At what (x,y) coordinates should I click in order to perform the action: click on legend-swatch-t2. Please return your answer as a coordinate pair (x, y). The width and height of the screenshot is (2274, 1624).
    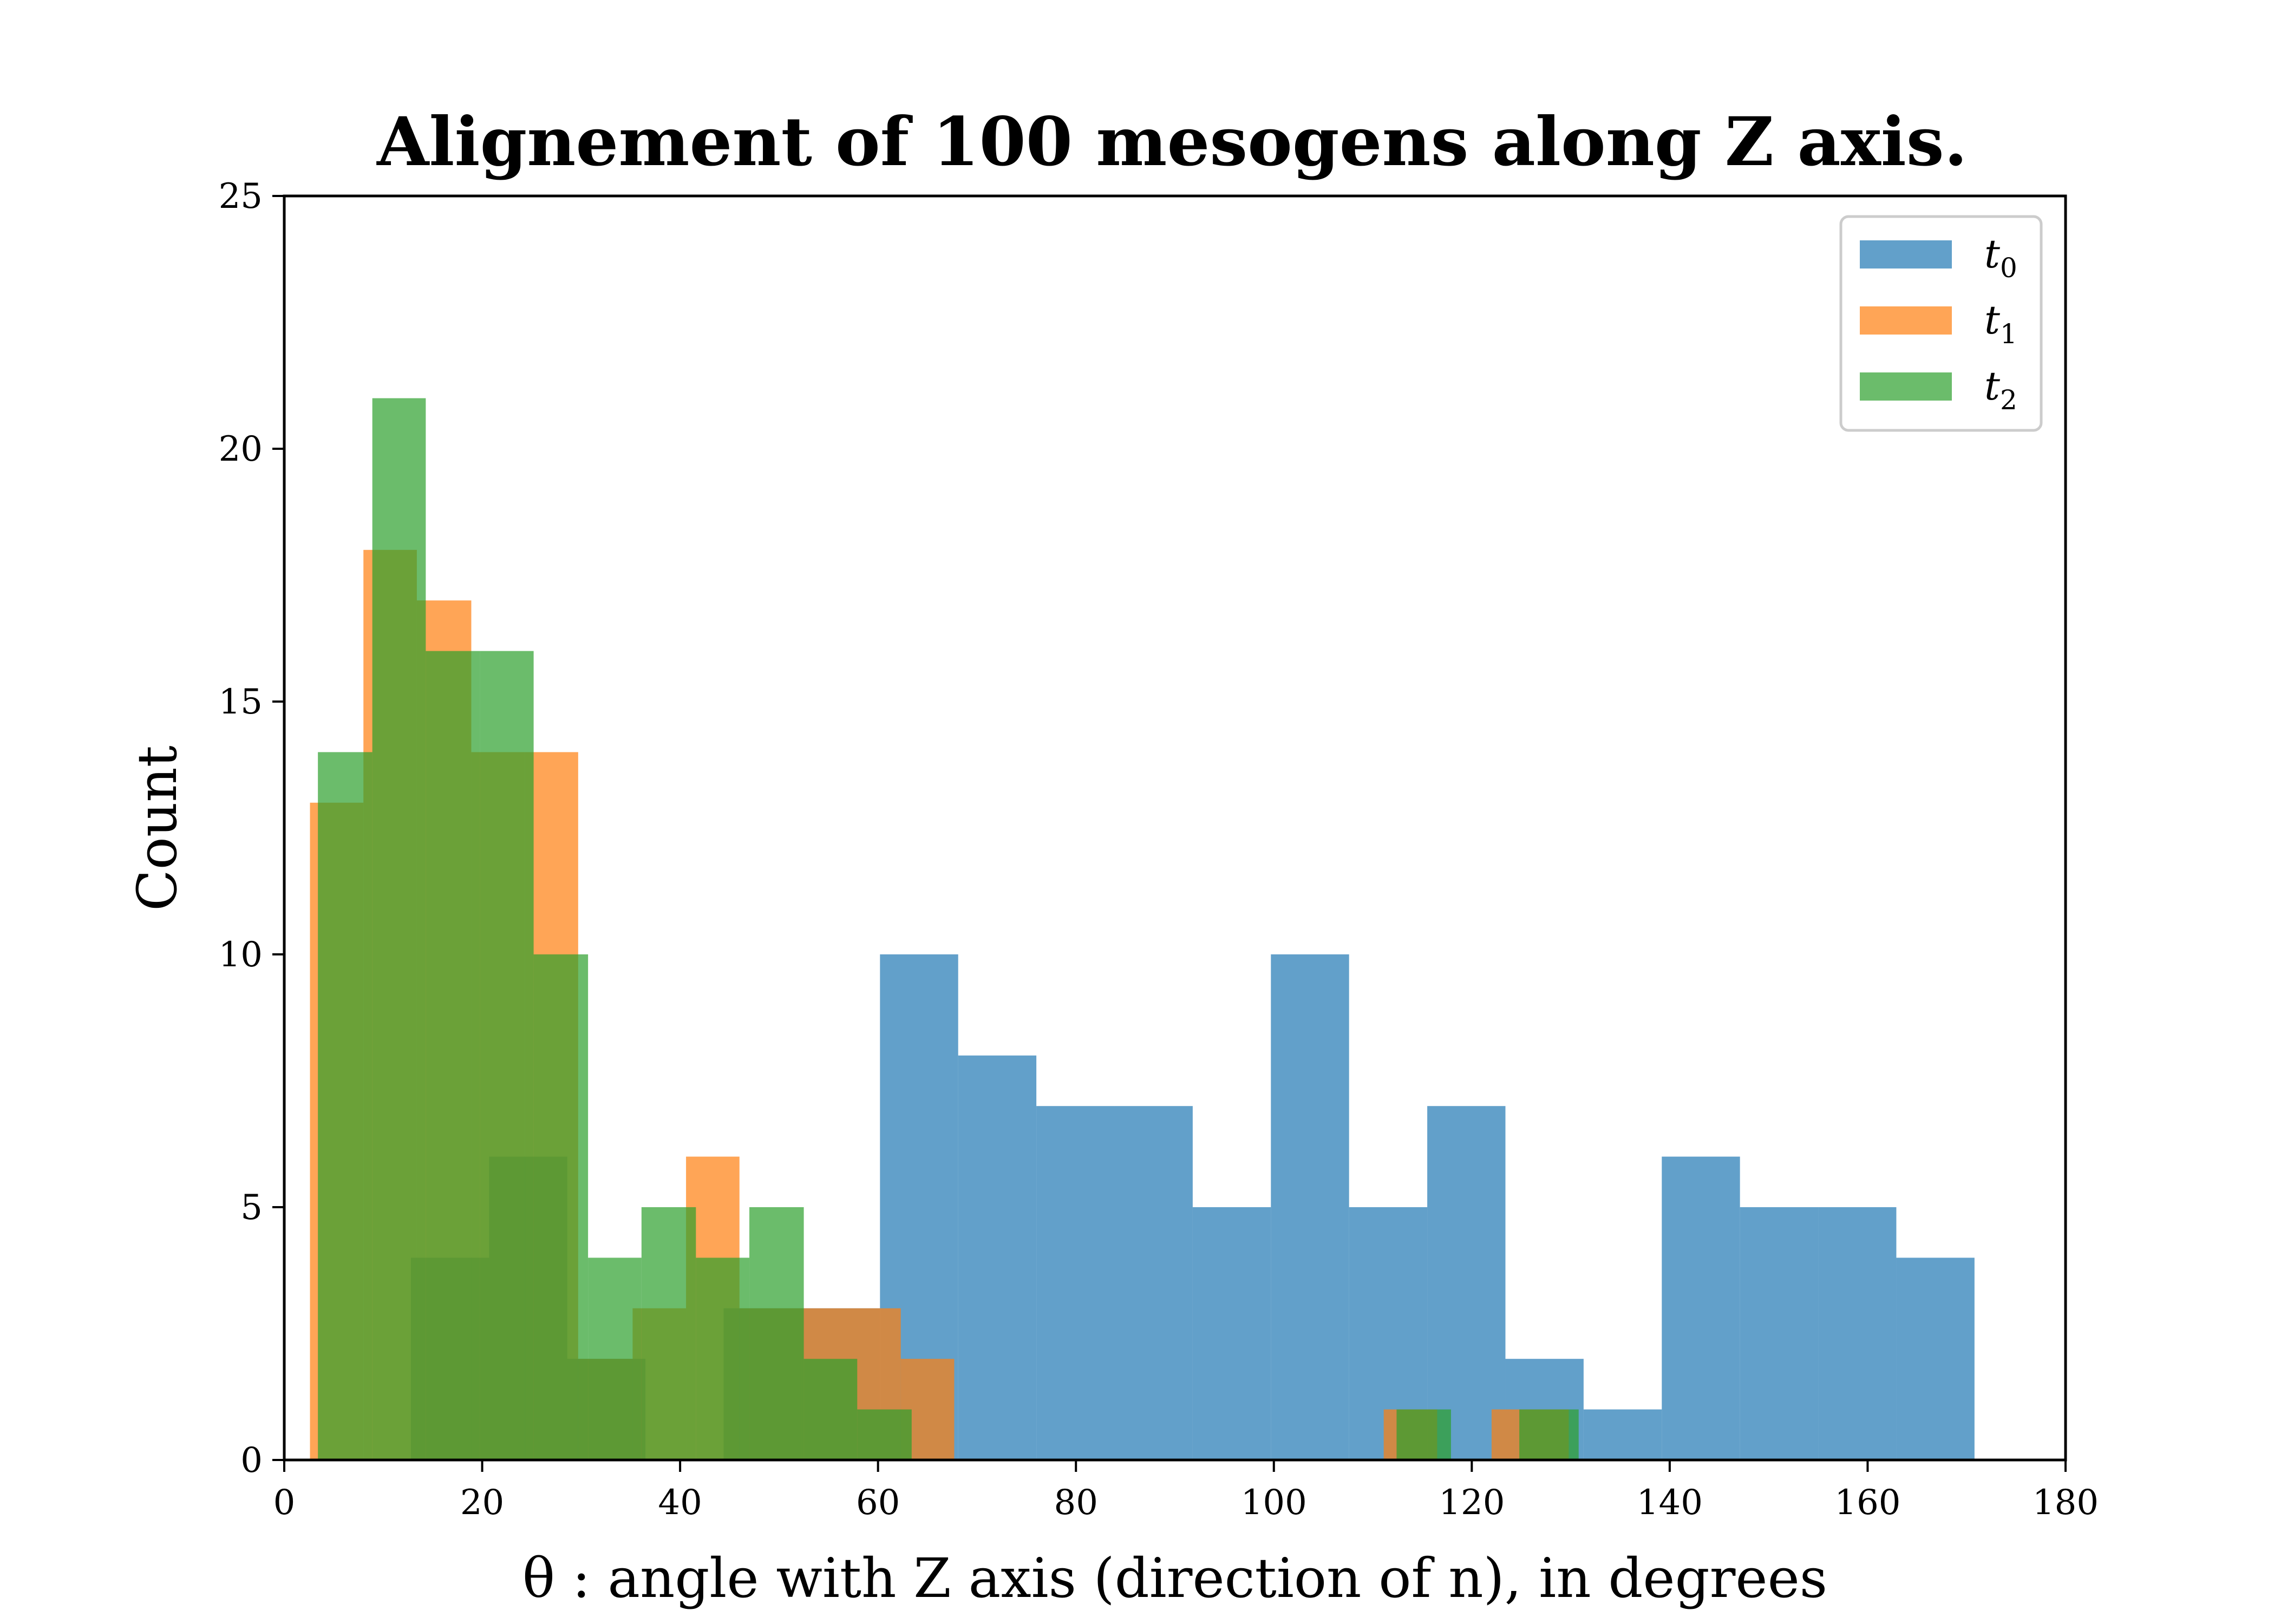
    Looking at the image, I should click on (1906, 387).